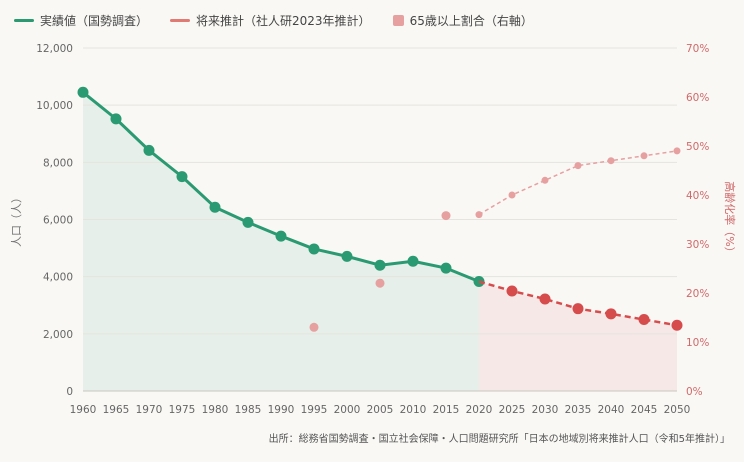  What do you see at coordinates (180, 20) in the screenshot?
I see `legend-swatch-projection` at bounding box center [180, 20].